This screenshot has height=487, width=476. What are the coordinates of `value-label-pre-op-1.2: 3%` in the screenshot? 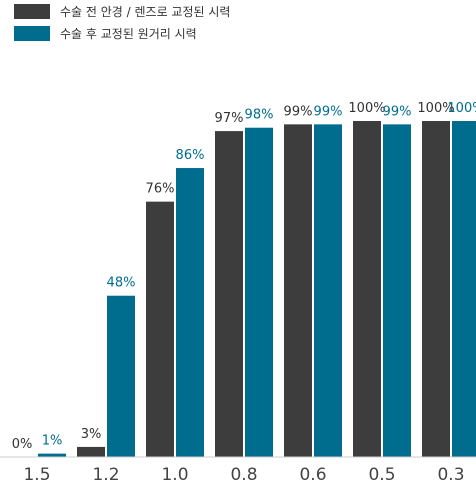 It's located at (91, 434).